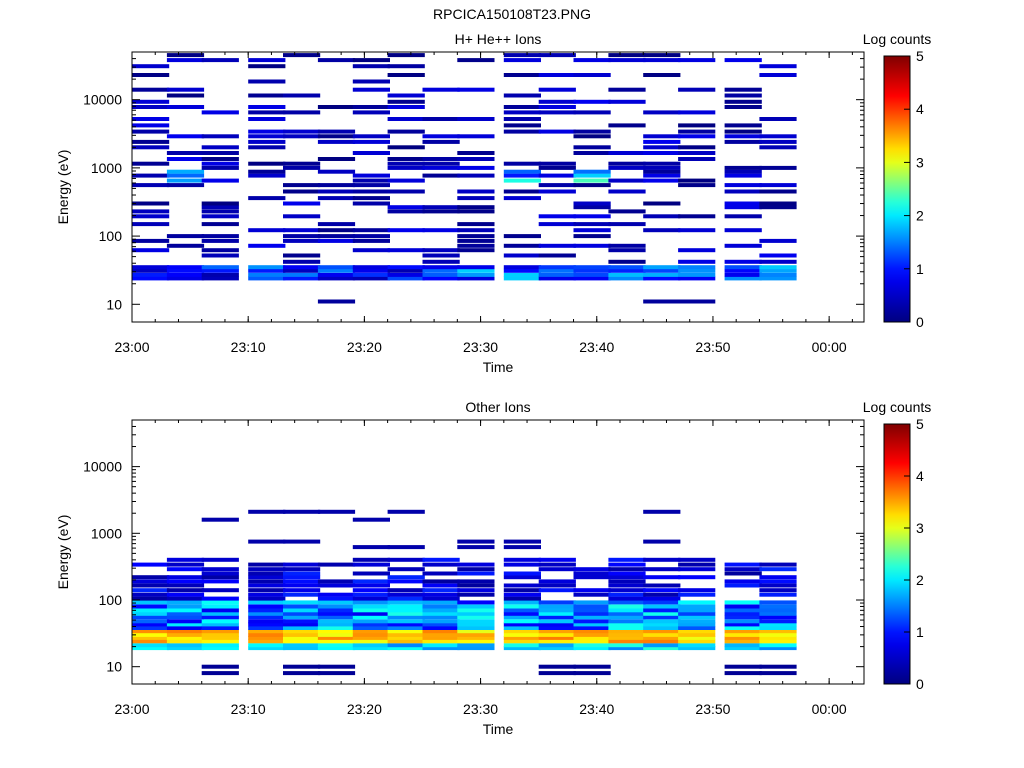 This screenshot has height=768, width=1024. What do you see at coordinates (114, 304) in the screenshot?
I see `y-tick-label: 10` at bounding box center [114, 304].